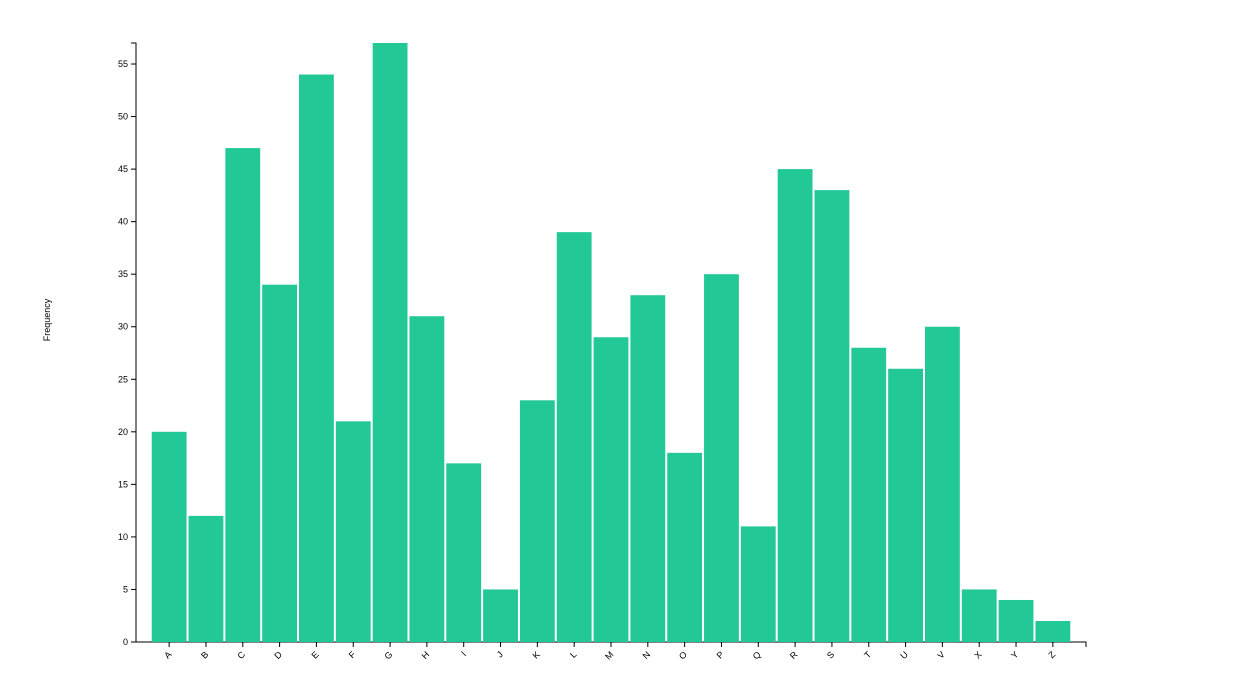 The image size is (1238, 698). What do you see at coordinates (683, 655) in the screenshot?
I see `x-tick-label: O` at bounding box center [683, 655].